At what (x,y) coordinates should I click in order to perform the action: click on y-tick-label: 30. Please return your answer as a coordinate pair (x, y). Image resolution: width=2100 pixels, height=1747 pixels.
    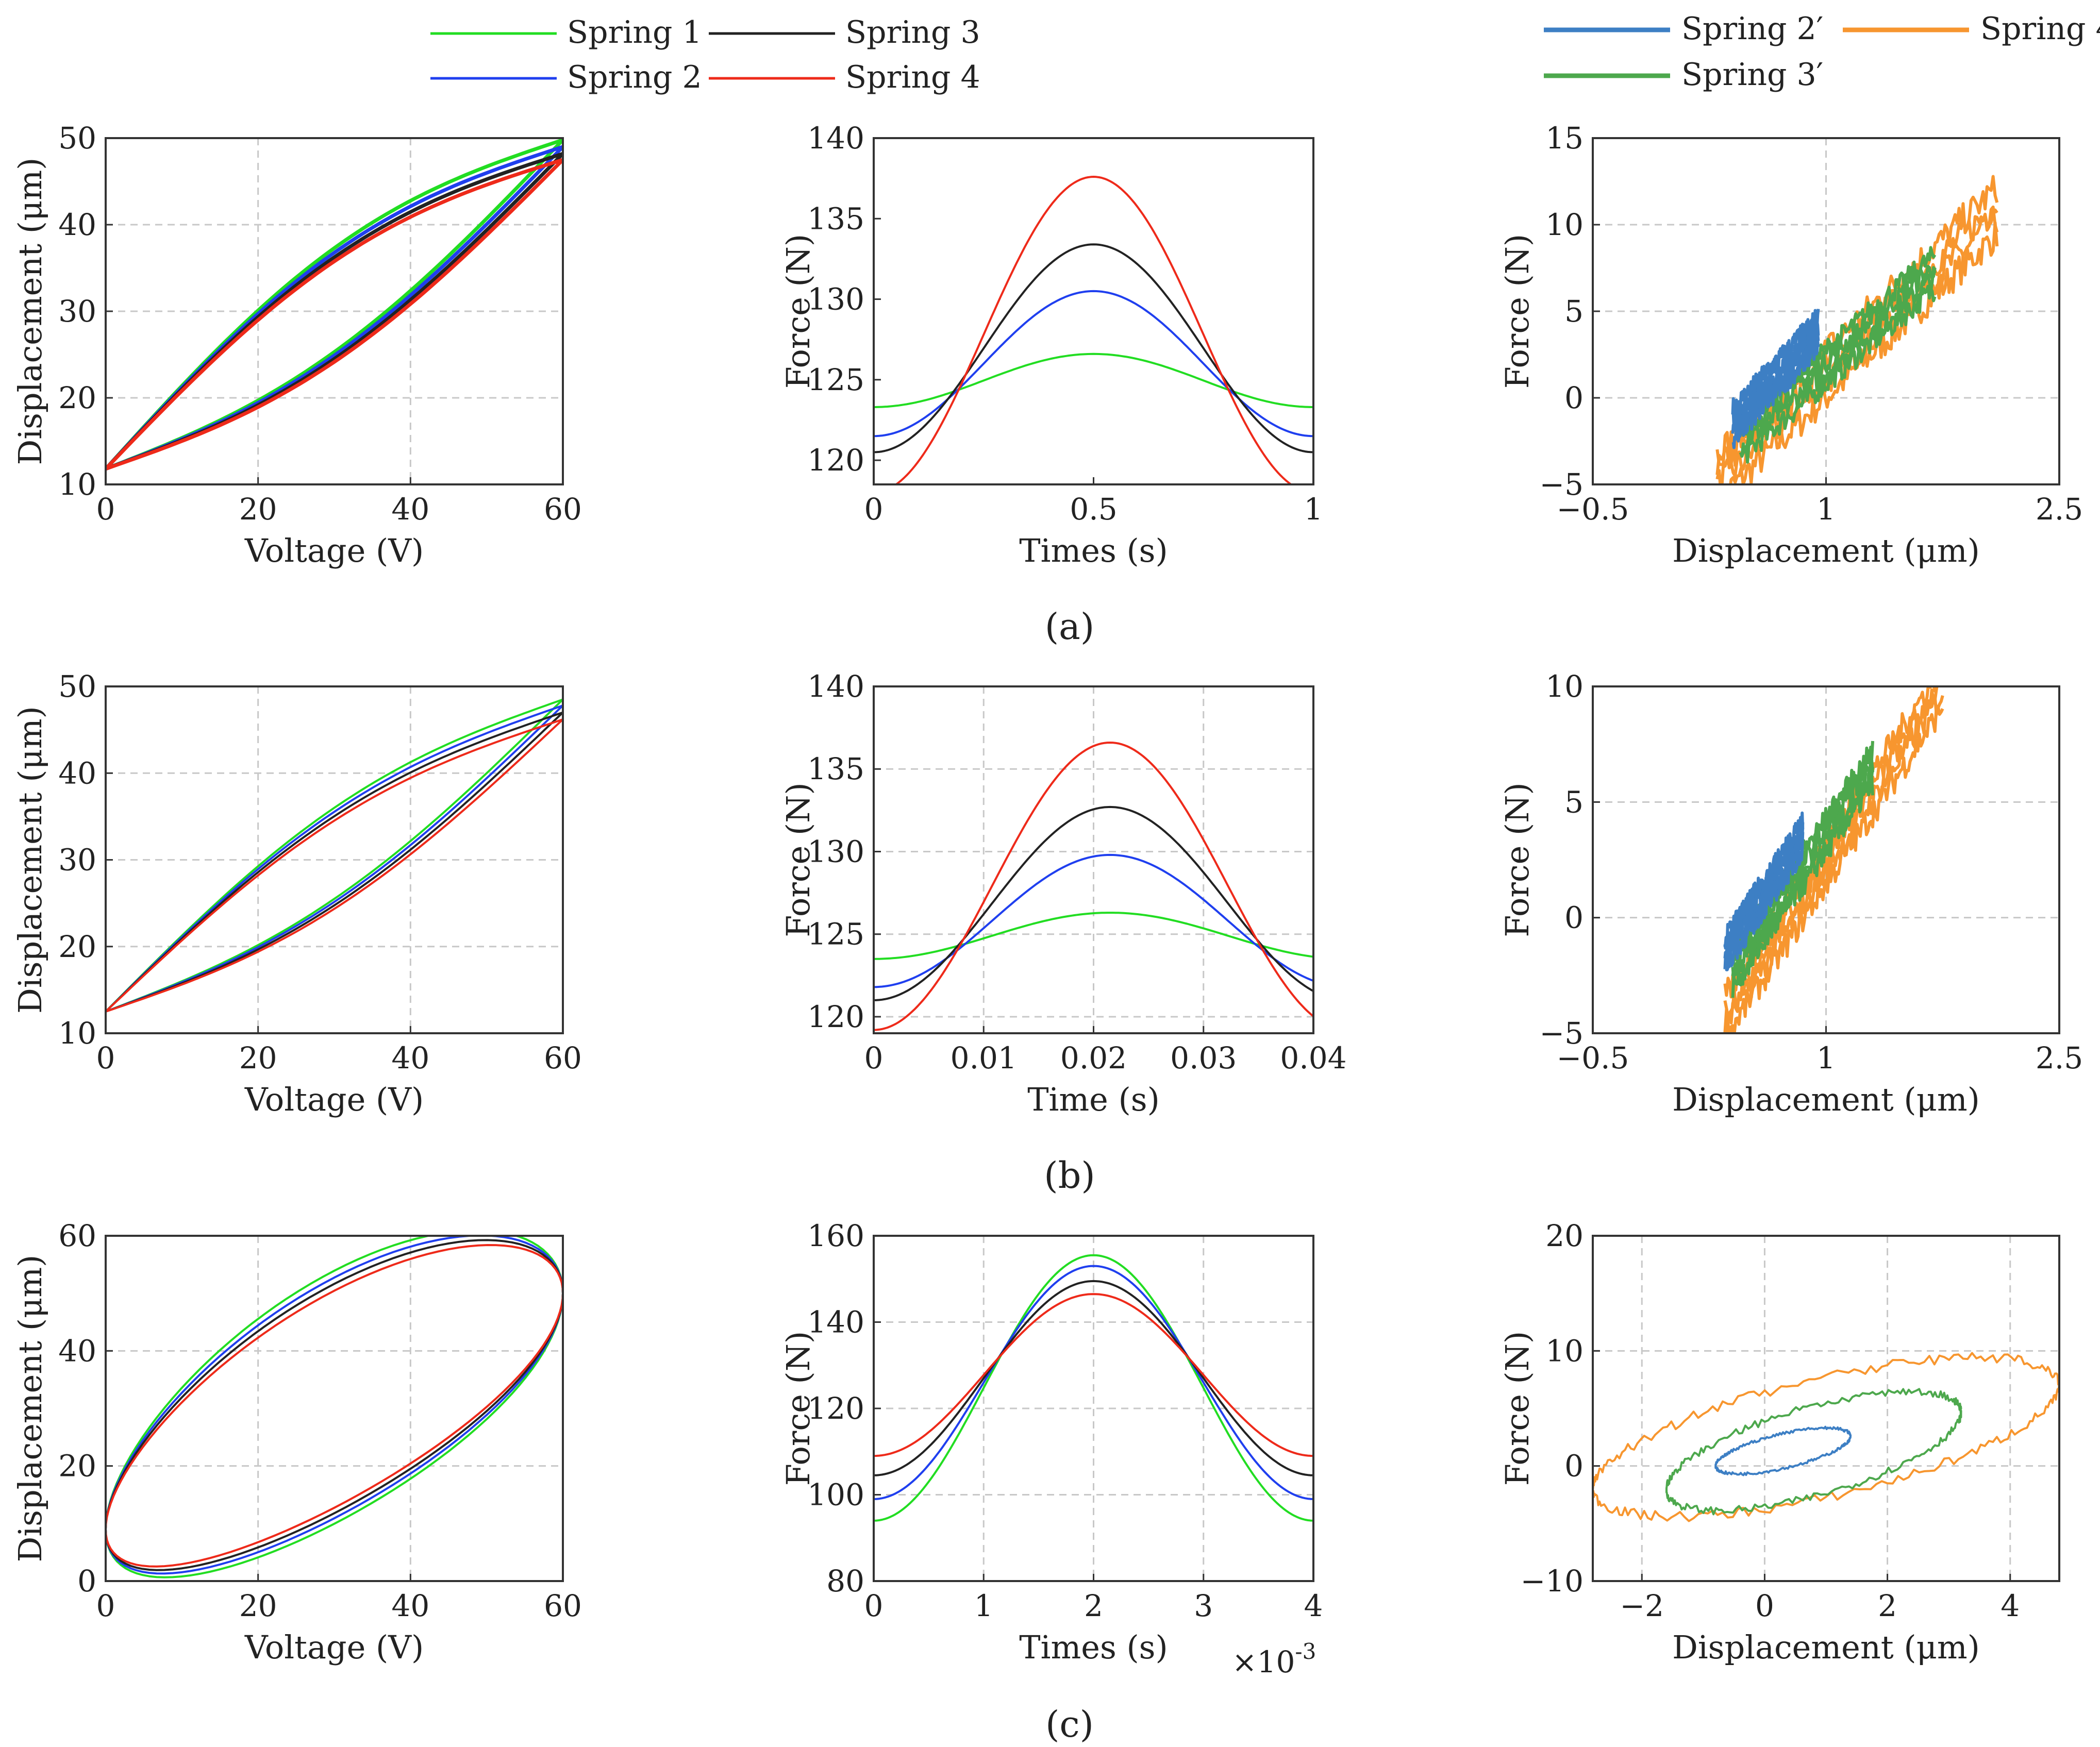
    Looking at the image, I should click on (77, 860).